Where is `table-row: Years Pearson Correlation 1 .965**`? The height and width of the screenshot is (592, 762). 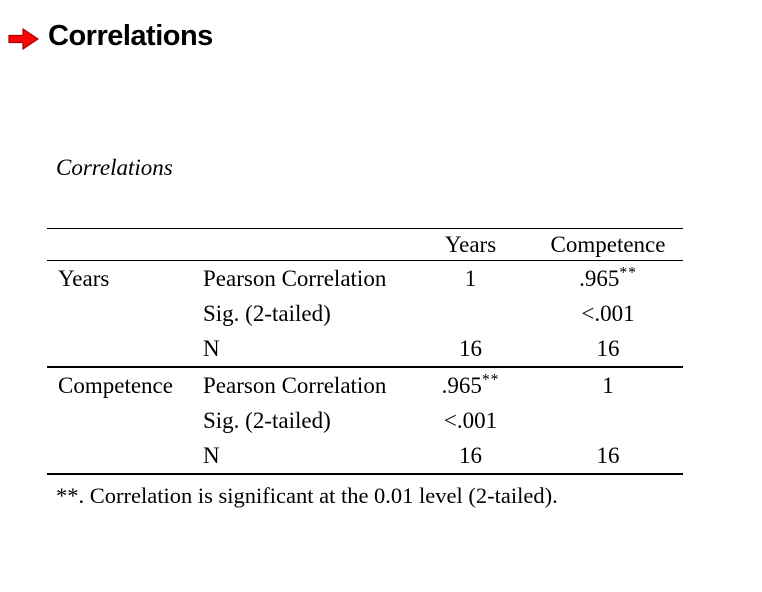 table-row: Years Pearson Correlation 1 .965** is located at coordinates (365, 278).